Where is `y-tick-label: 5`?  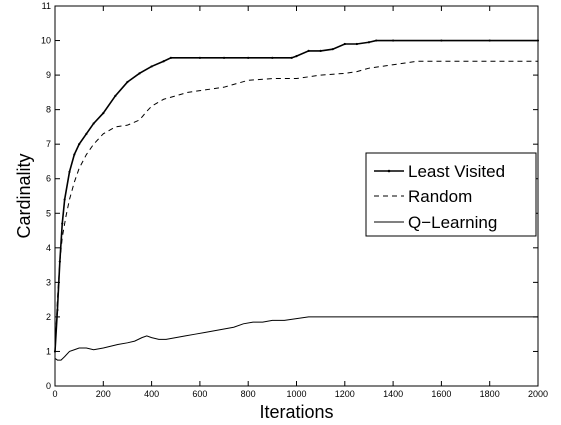
y-tick-label: 5 is located at coordinates (48, 213).